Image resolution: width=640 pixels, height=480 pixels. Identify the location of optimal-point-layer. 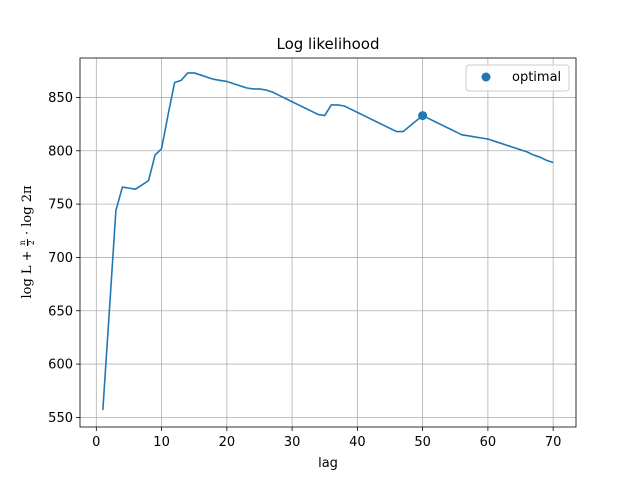
(423, 116).